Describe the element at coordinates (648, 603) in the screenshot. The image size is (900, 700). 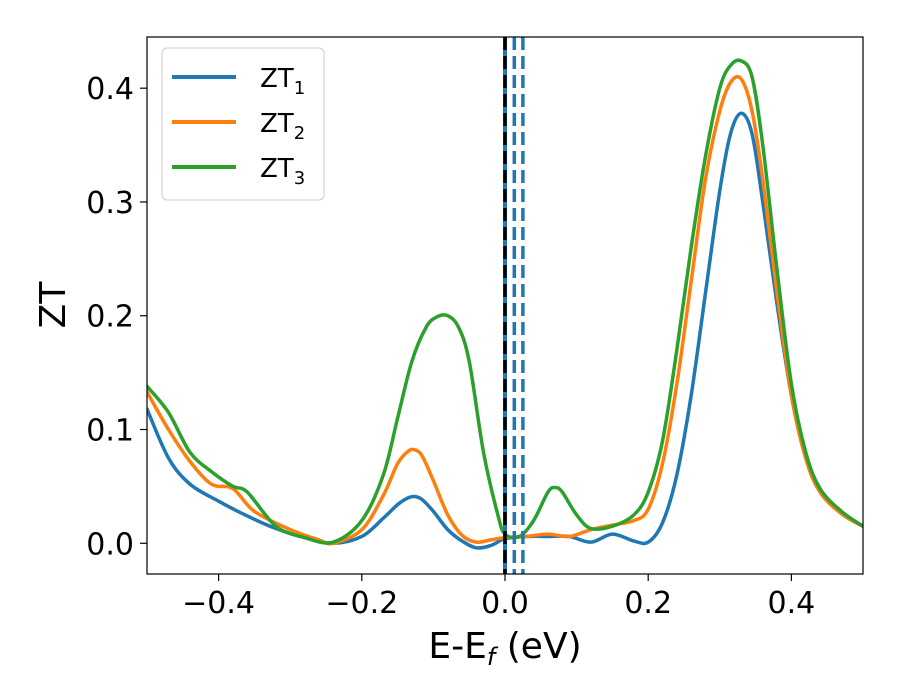
I see `x-tick-label: 0.2` at that location.